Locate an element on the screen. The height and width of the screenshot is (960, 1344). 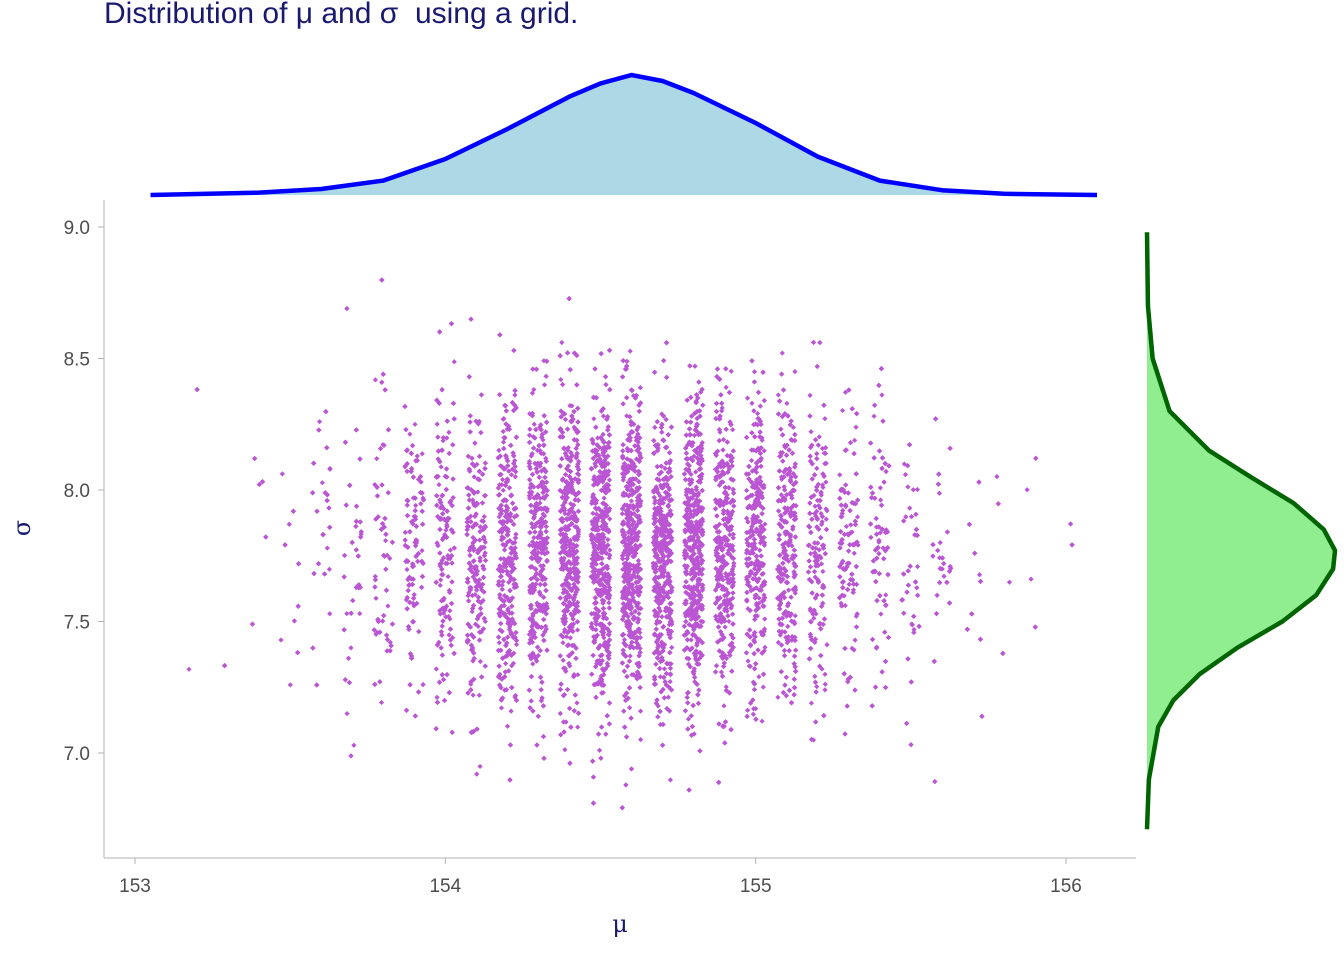
sigma-density-line is located at coordinates (1241, 531).